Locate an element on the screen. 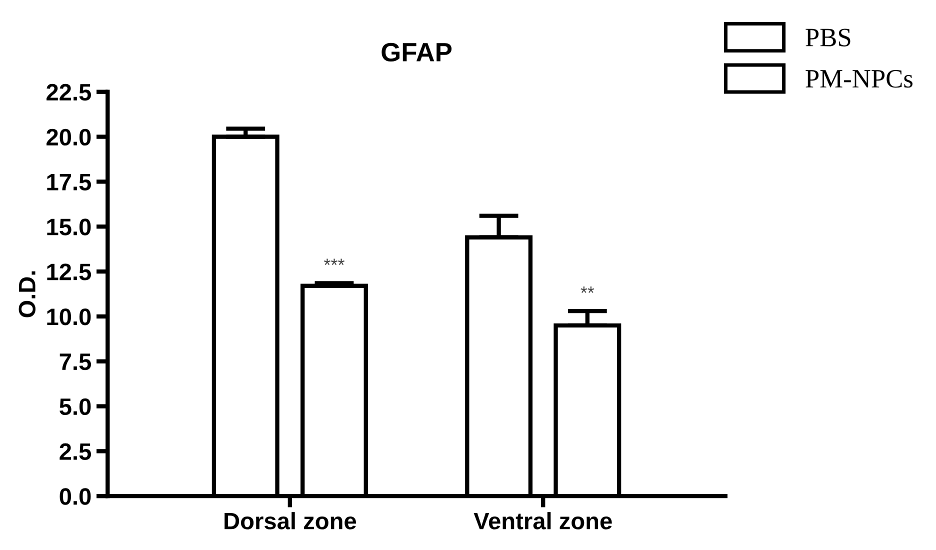 The width and height of the screenshot is (936, 550). legend-label: PM-NPCs is located at coordinates (859, 79).